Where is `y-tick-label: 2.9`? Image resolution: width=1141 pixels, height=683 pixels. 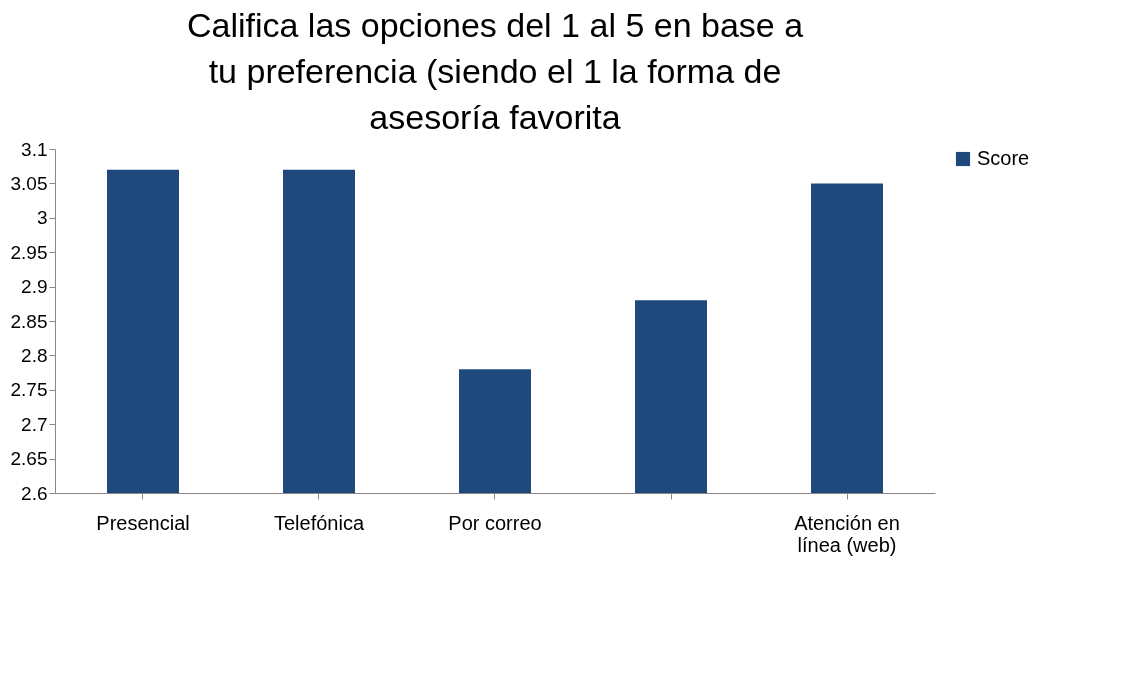 y-tick-label: 2.9 is located at coordinates (34, 287).